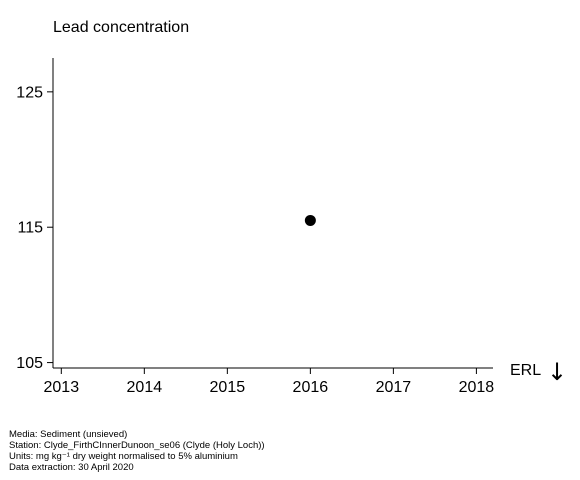 Image resolution: width=580 pixels, height=480 pixels. What do you see at coordinates (29, 92) in the screenshot?
I see `y-tick-label: 125` at bounding box center [29, 92].